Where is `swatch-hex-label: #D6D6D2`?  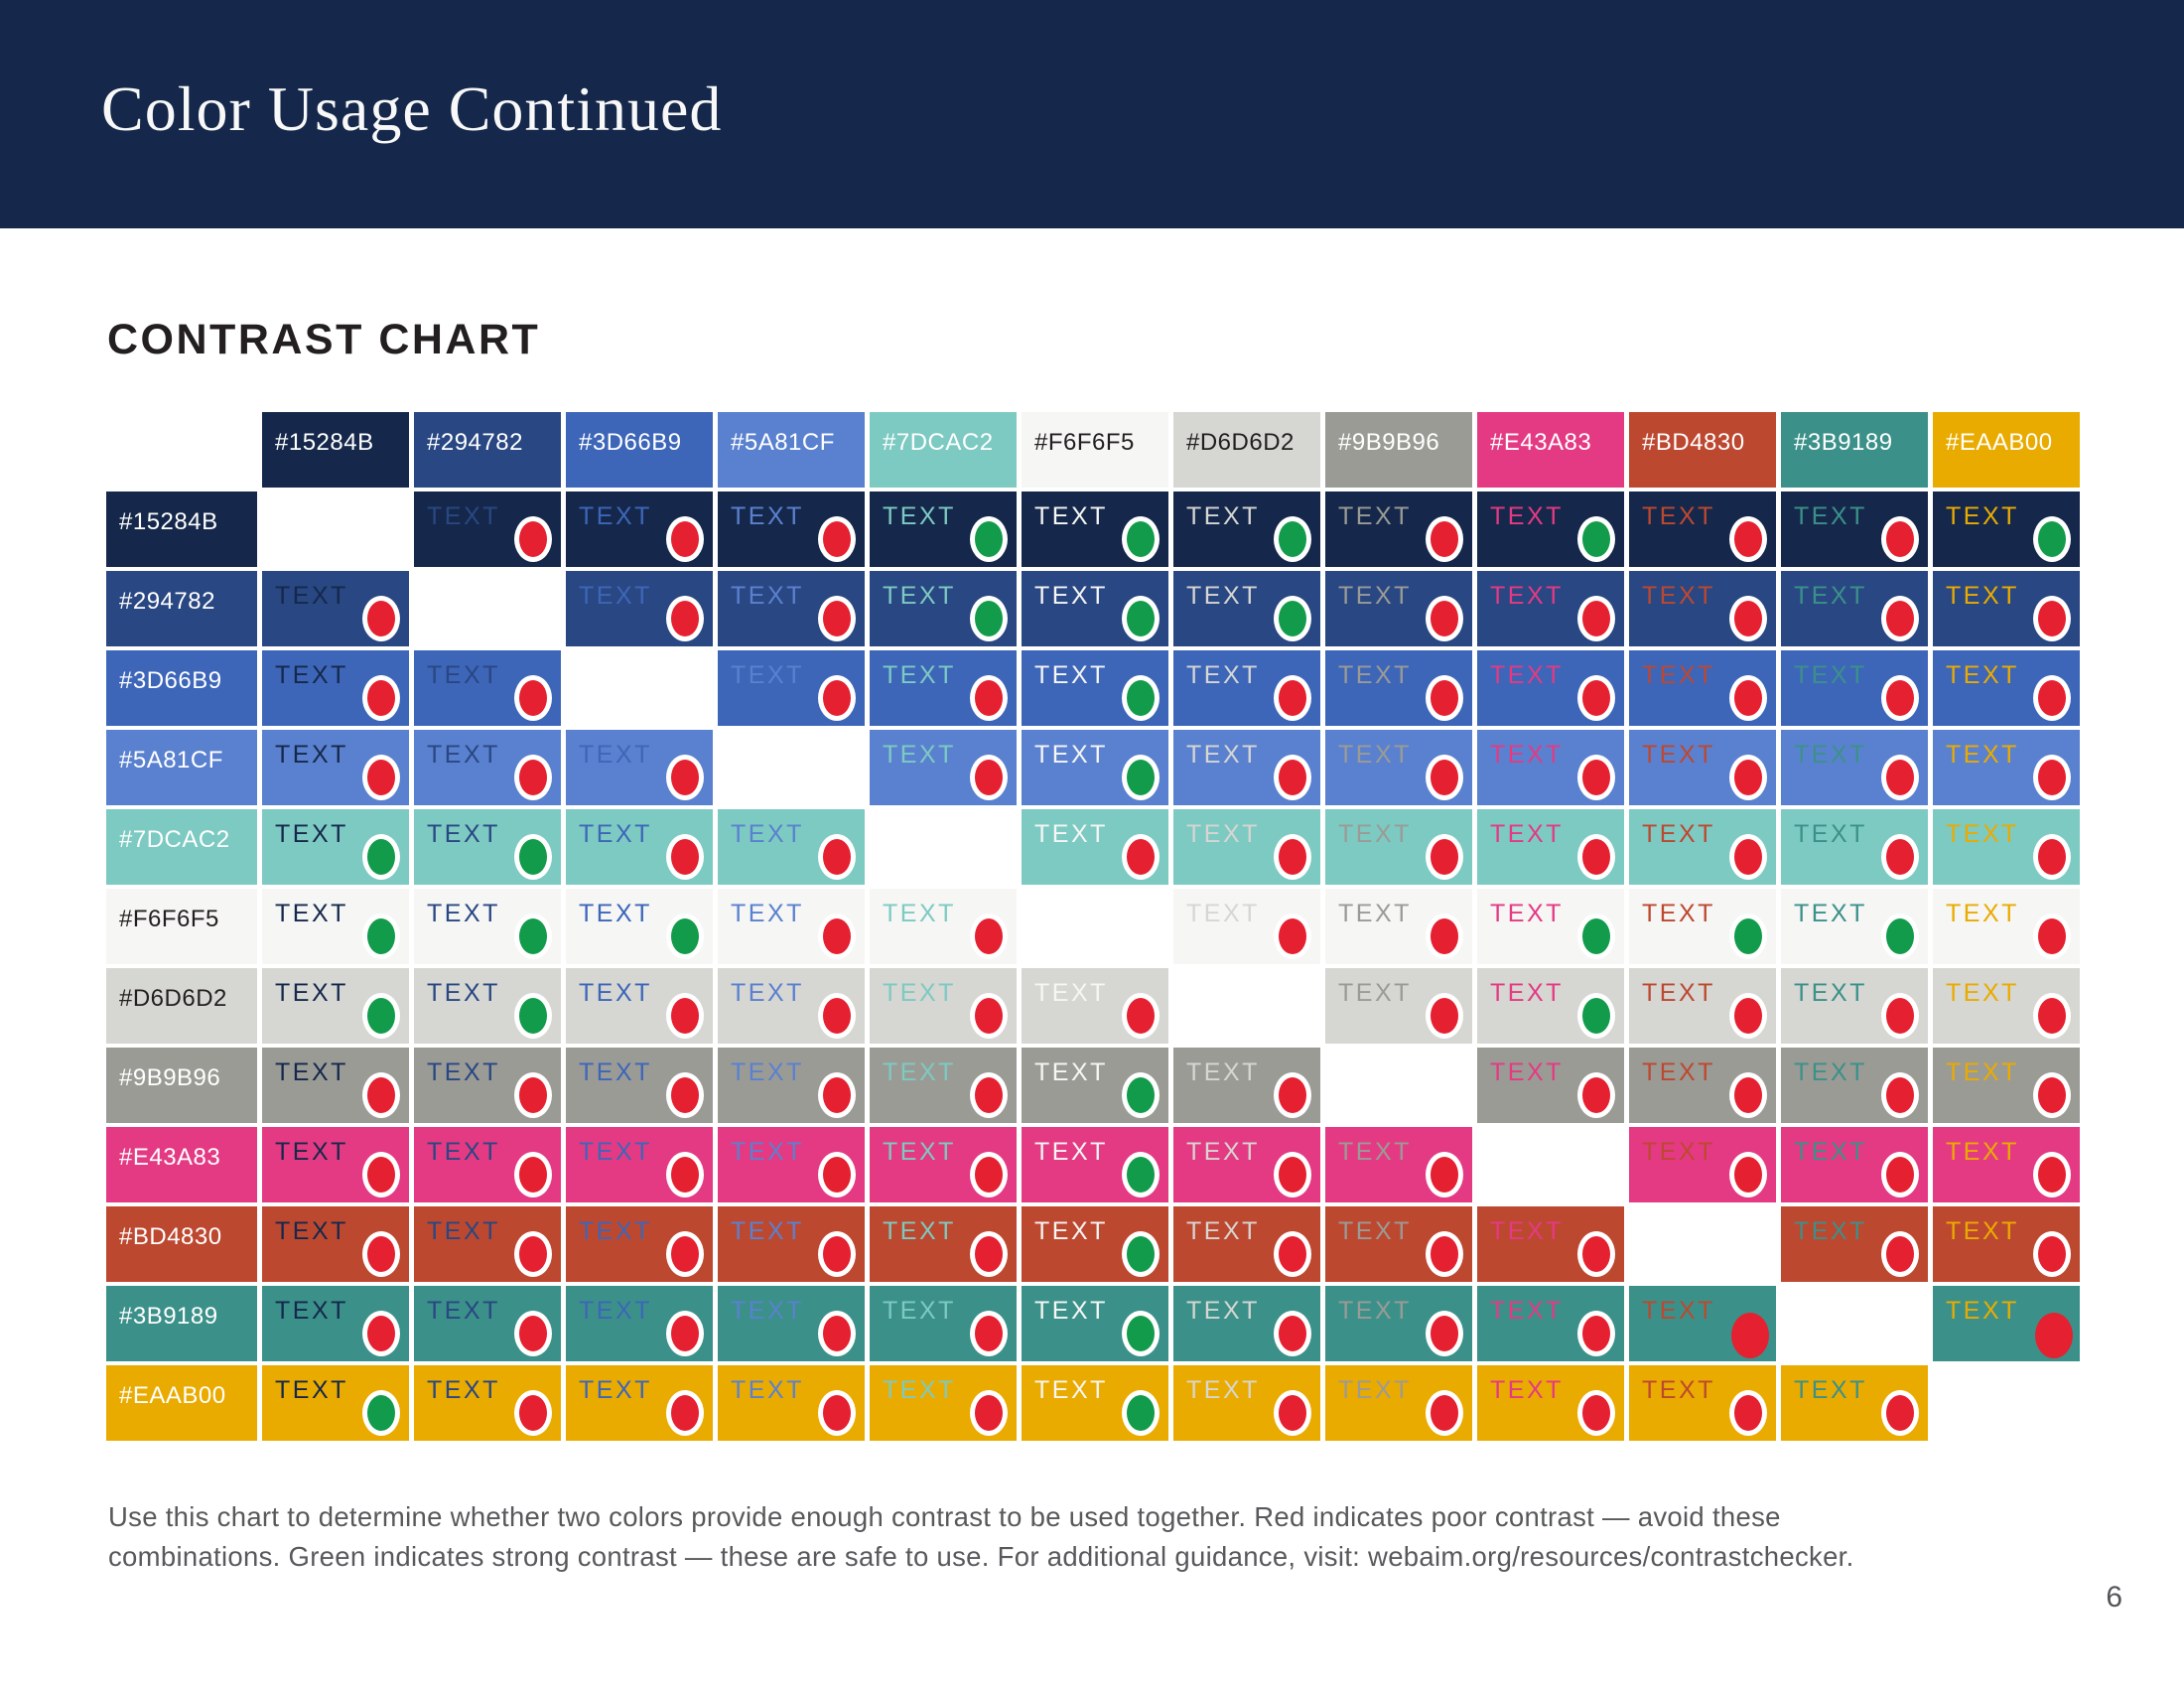
swatch-hex-label: #D6D6D2 is located at coordinates (1240, 442).